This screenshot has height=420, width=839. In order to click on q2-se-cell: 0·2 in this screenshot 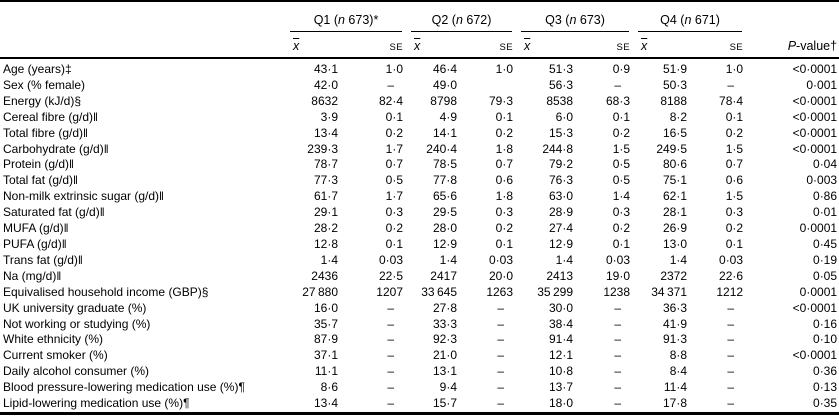, I will do `click(504, 228)`.